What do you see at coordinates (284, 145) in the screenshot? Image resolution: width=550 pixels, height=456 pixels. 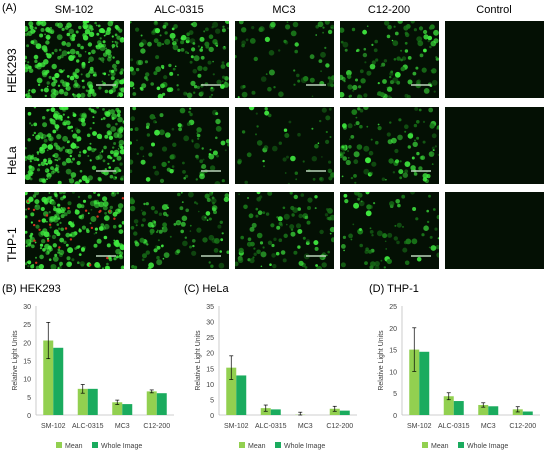 I see `micrograph-hela-mc3` at bounding box center [284, 145].